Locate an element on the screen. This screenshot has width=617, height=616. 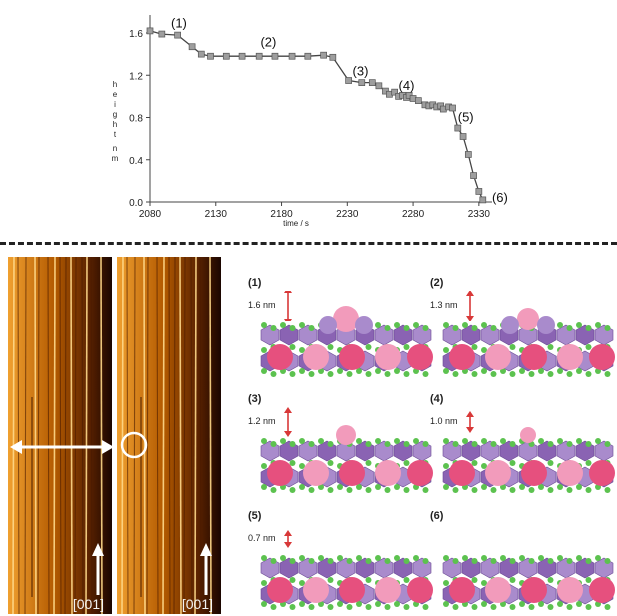
y-axis-label-char: t is located at coordinates (115, 134).